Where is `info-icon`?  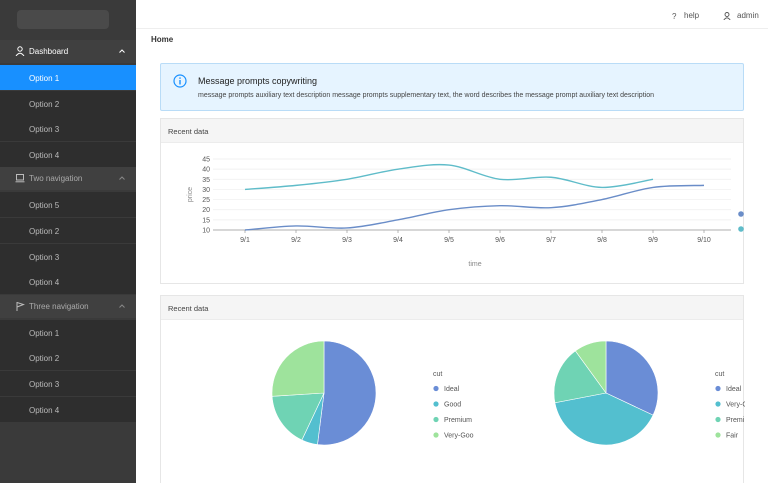
info-icon is located at coordinates (180, 81).